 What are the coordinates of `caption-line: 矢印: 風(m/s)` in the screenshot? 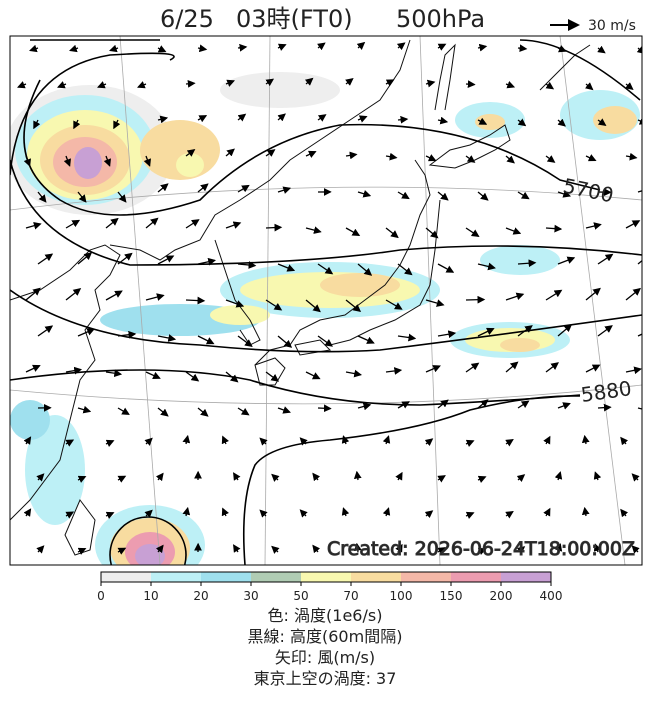 It's located at (325, 657).